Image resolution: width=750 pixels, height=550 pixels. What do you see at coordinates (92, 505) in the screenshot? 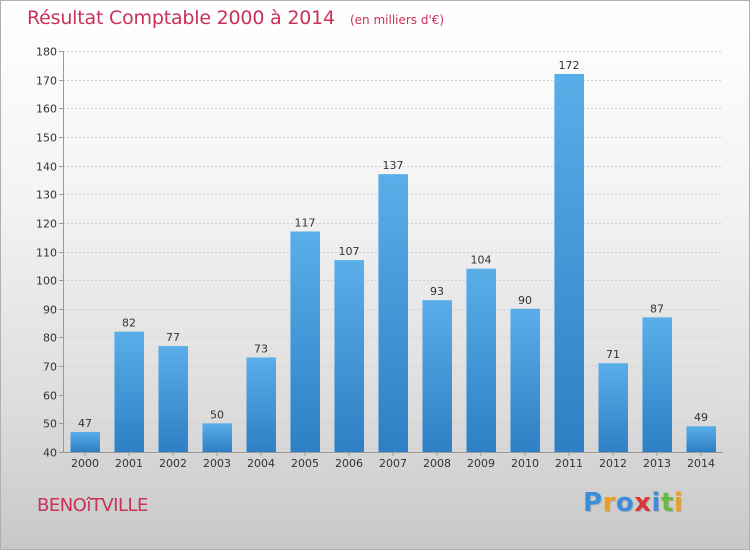
I see `commune-name: BENOîTVILLE` at bounding box center [92, 505].